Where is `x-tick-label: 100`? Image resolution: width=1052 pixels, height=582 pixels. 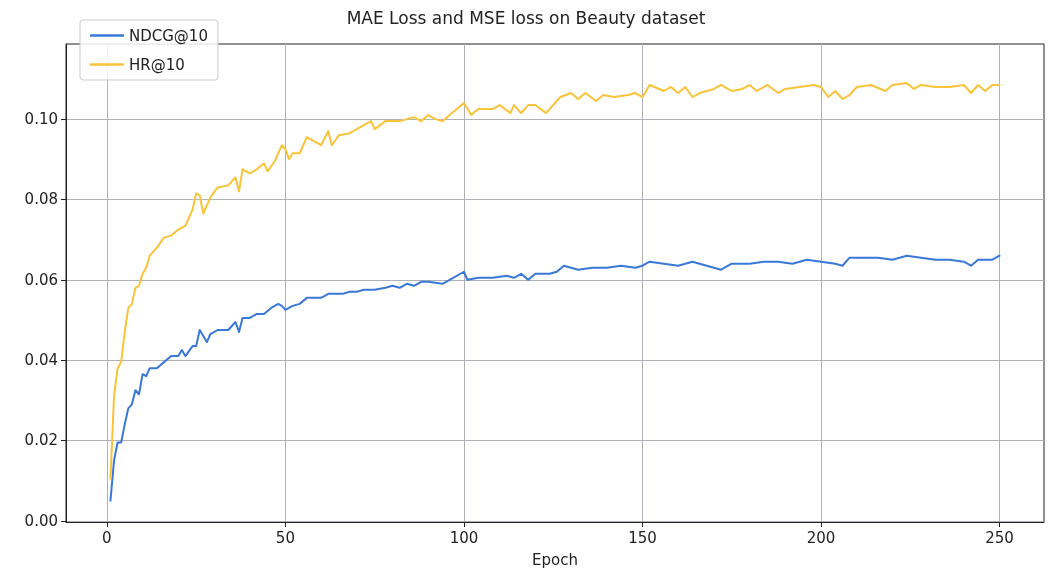 x-tick-label: 100 is located at coordinates (464, 537).